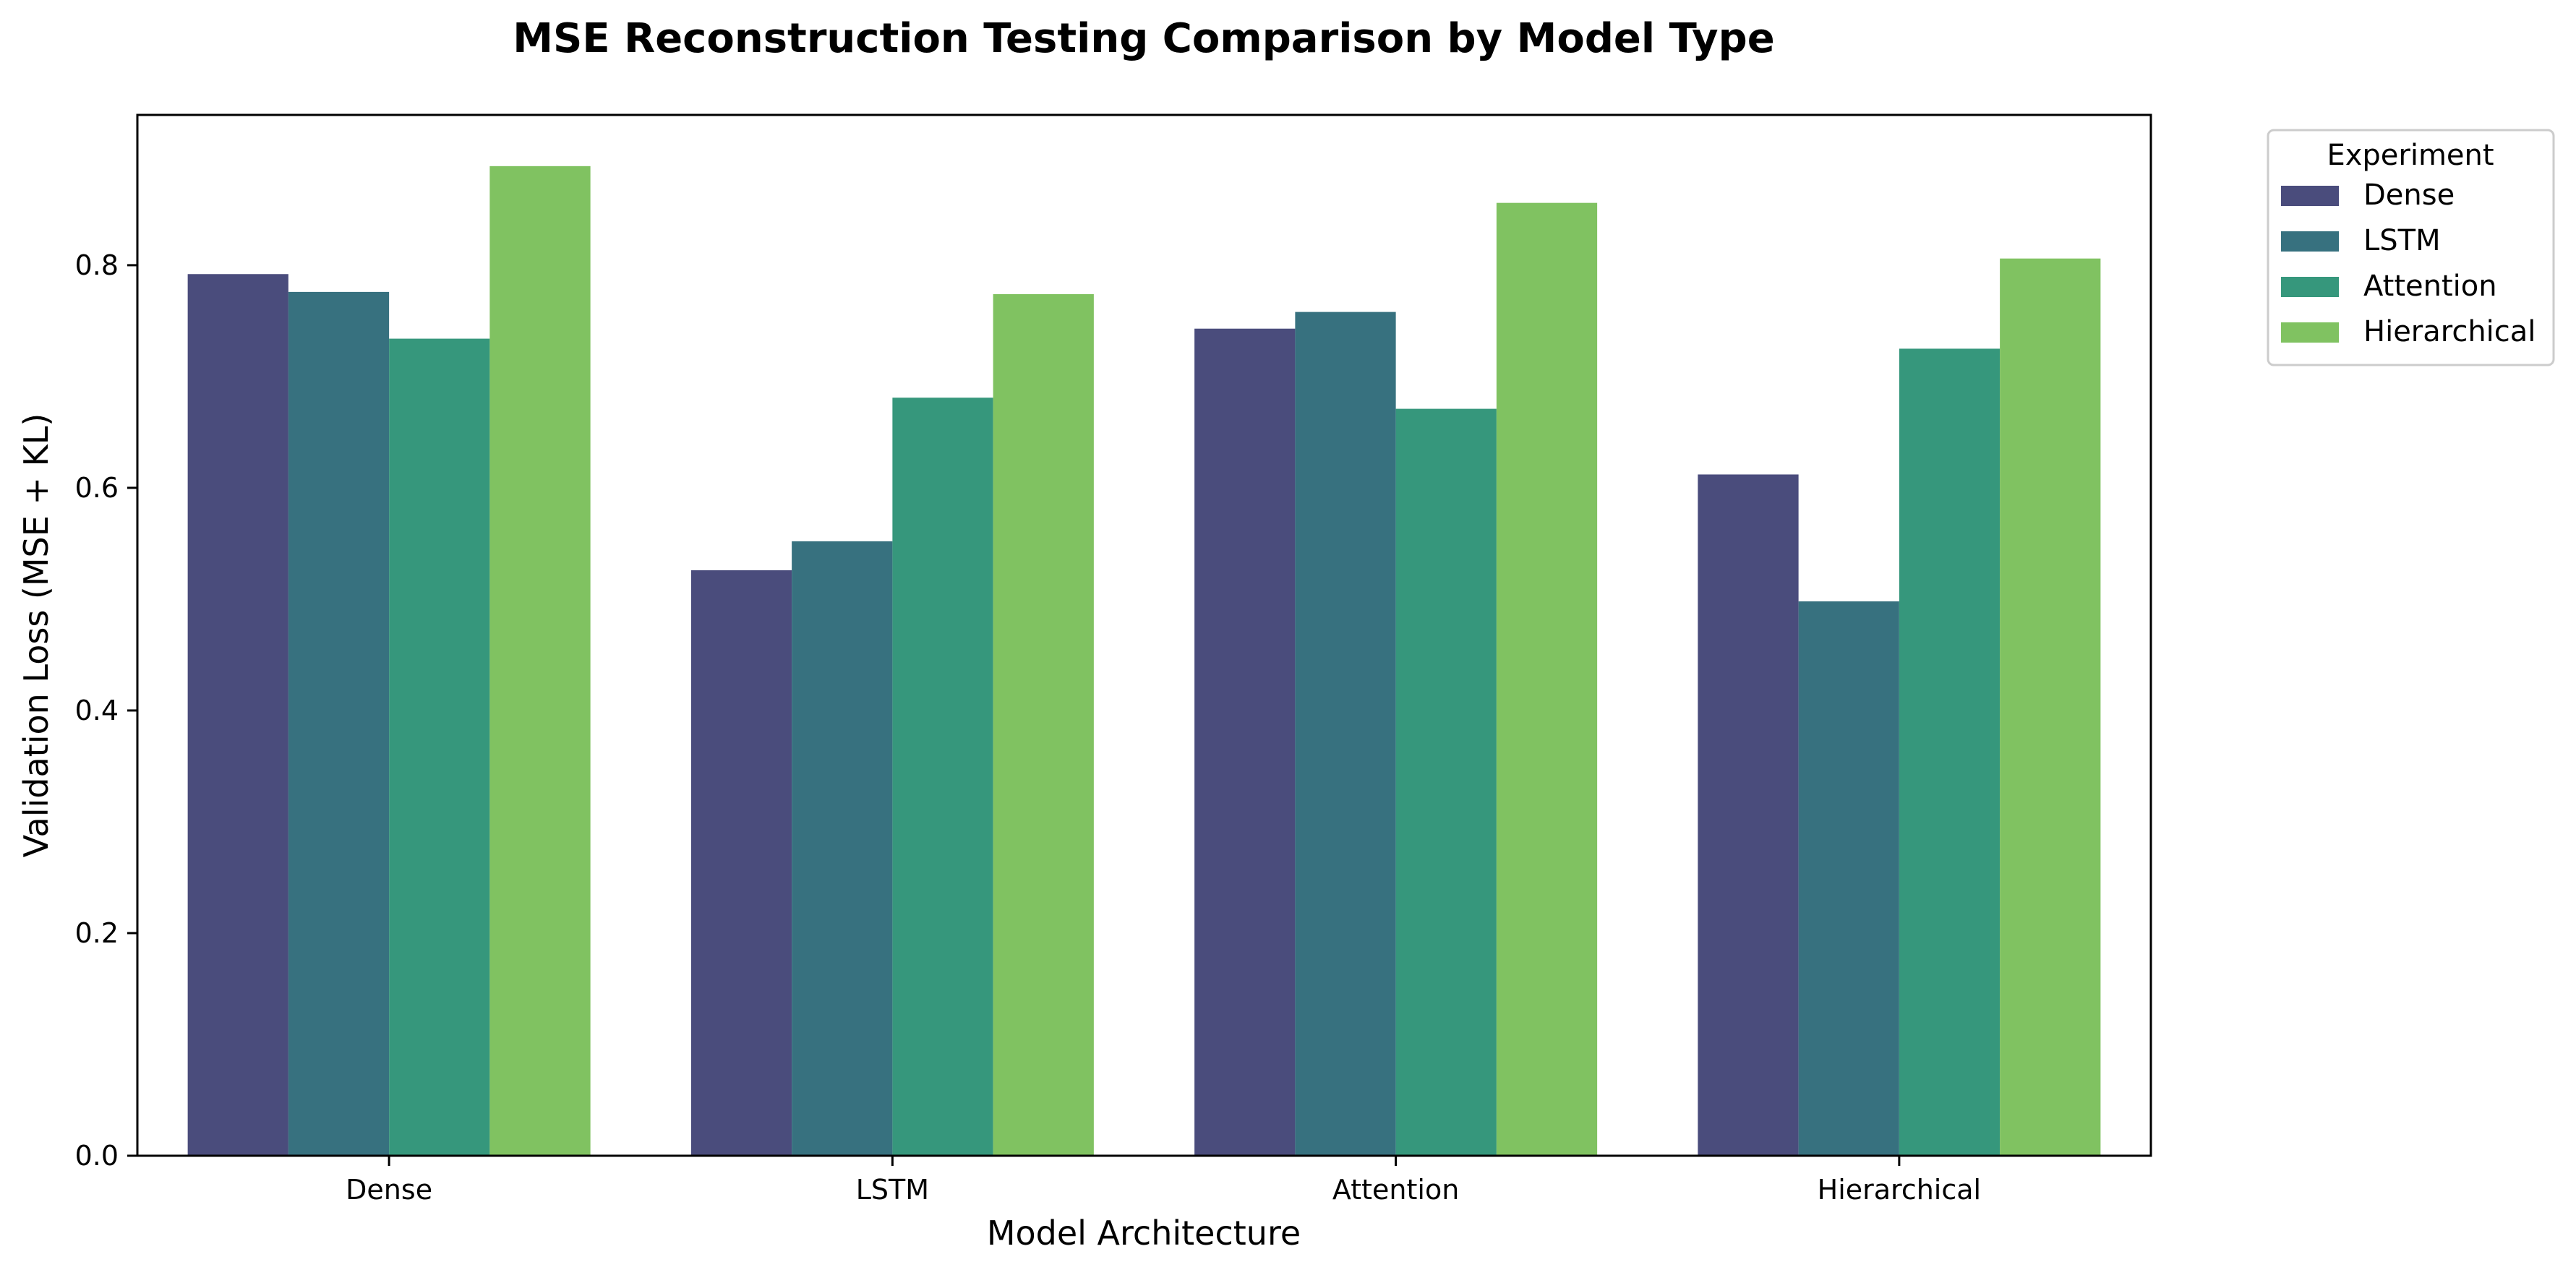 The image size is (2576, 1275). Describe the element at coordinates (1950, 752) in the screenshot. I see `bar-hierarchical-attention` at that location.